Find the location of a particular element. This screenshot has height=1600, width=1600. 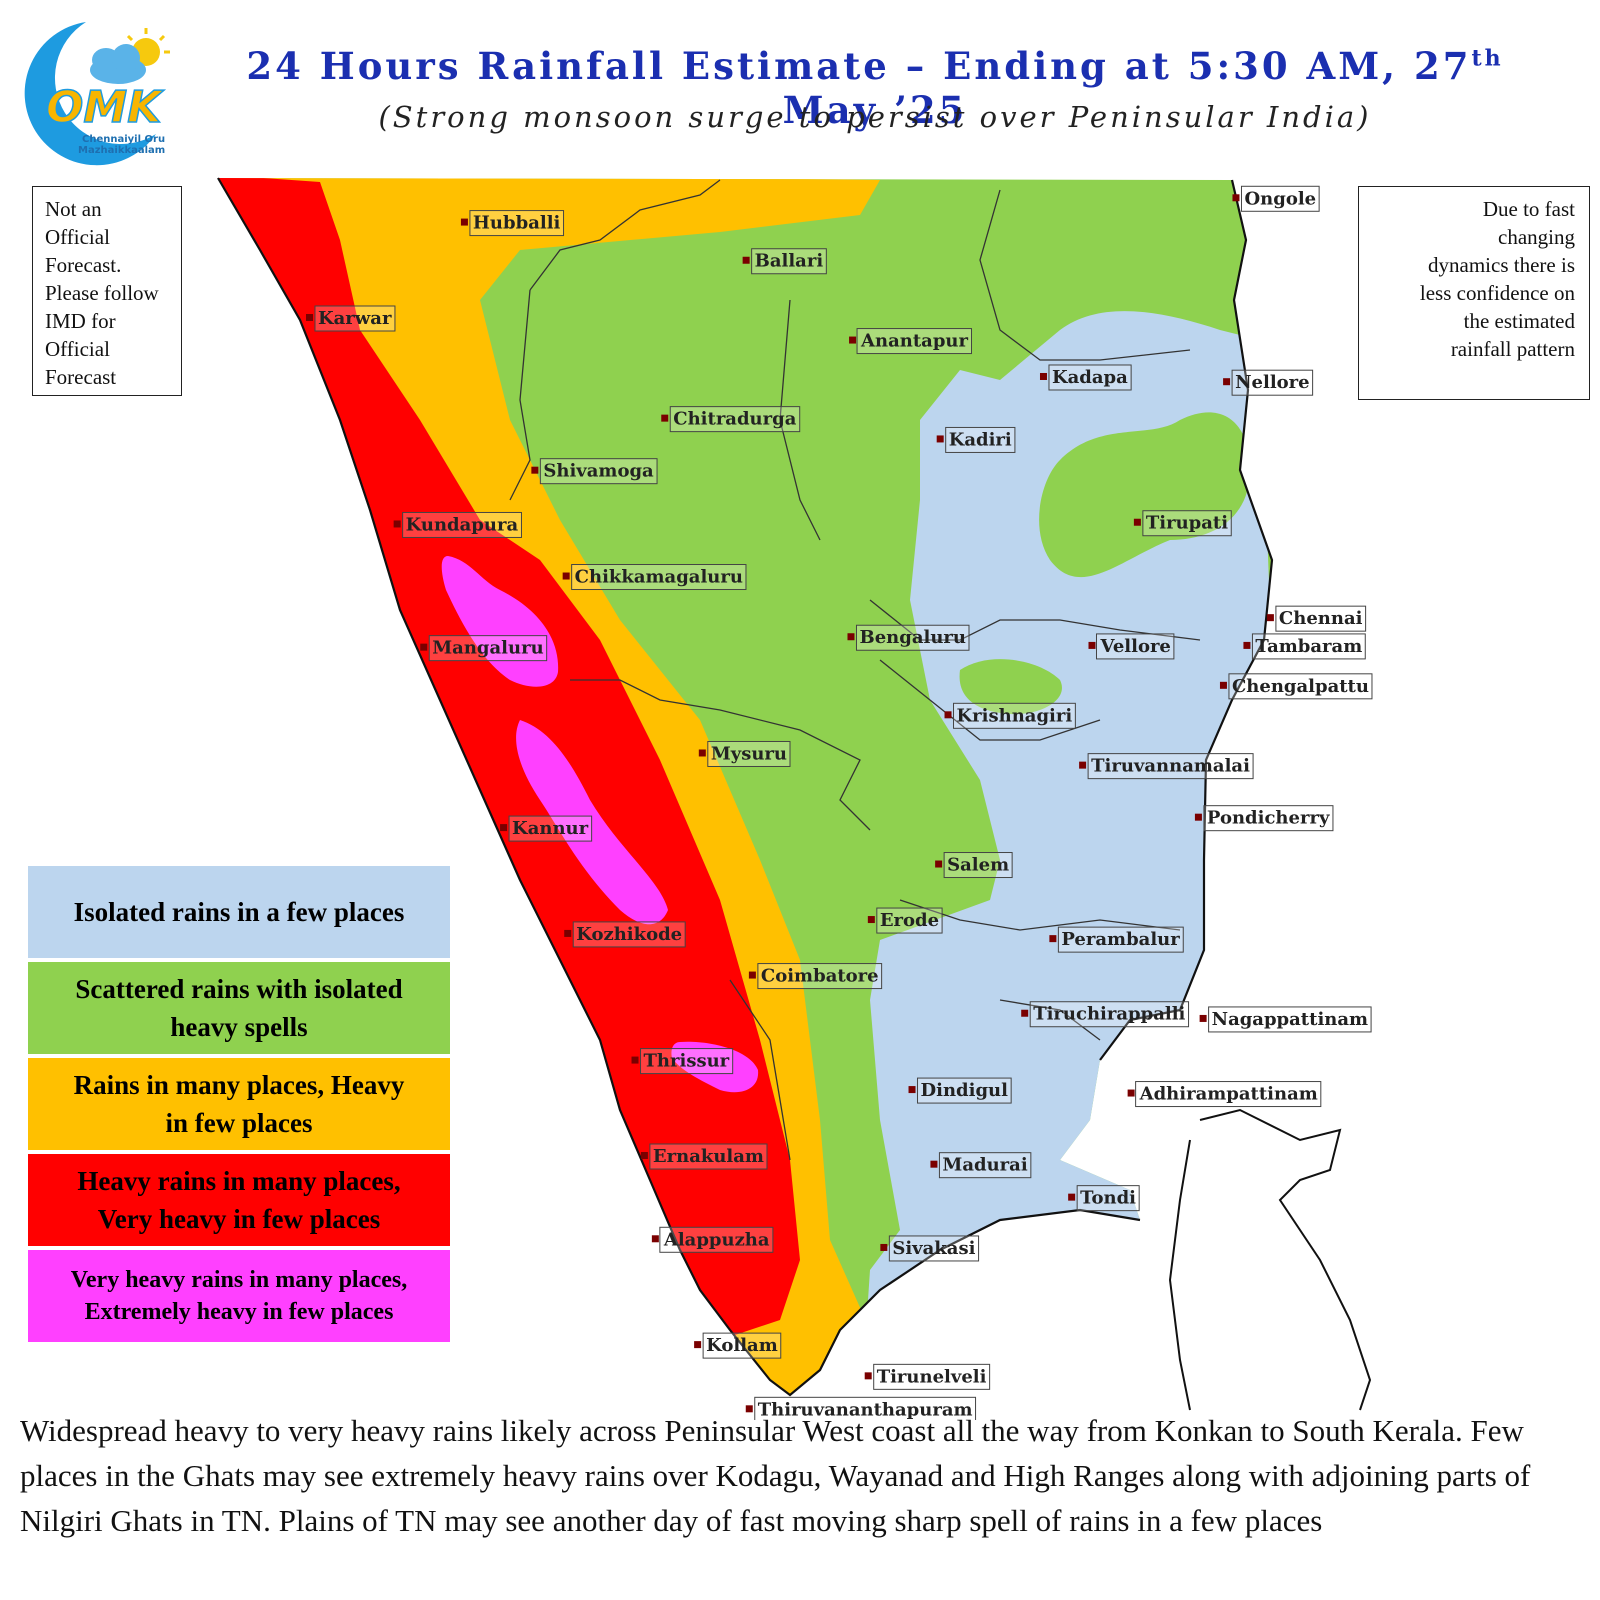

city-label: Mysuru is located at coordinates (749, 753).